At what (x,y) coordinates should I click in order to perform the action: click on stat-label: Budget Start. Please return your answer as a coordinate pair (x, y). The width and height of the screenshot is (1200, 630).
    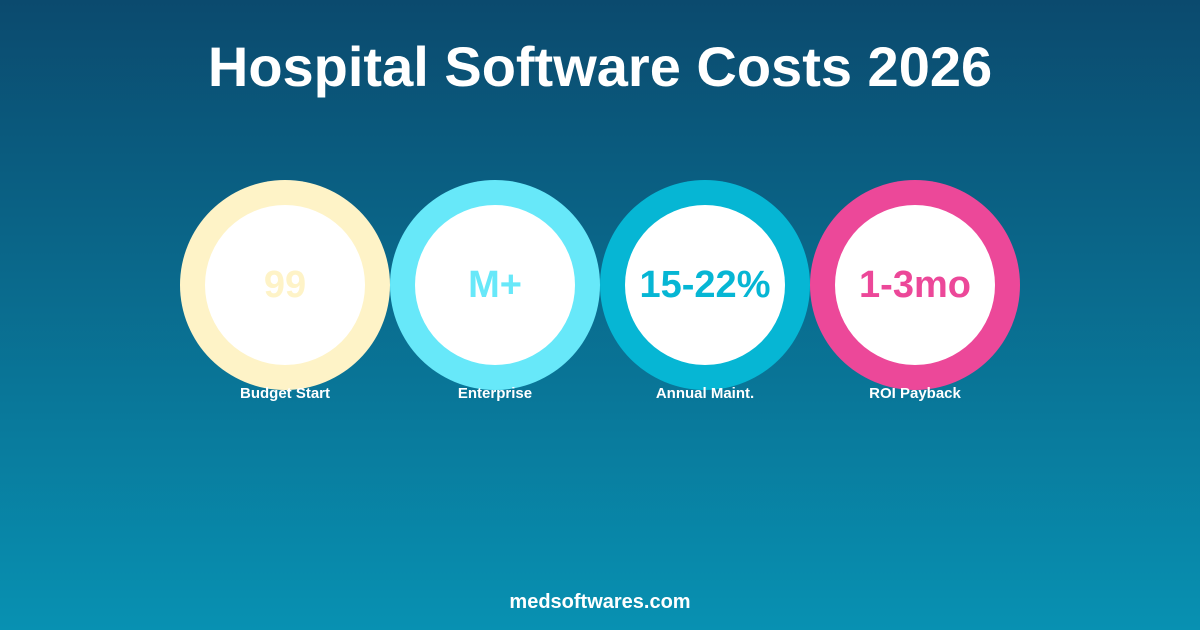
    Looking at the image, I should click on (285, 393).